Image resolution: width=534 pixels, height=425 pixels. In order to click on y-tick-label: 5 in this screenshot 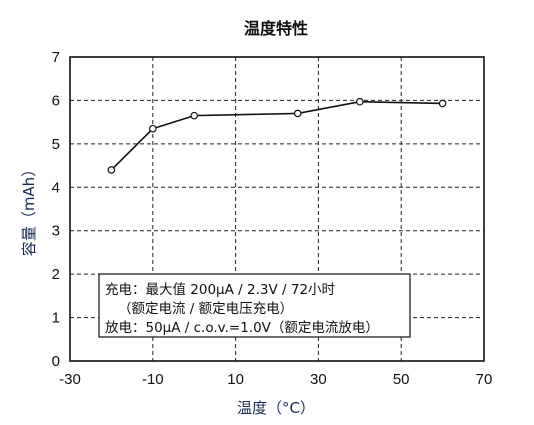, I will do `click(56, 144)`.